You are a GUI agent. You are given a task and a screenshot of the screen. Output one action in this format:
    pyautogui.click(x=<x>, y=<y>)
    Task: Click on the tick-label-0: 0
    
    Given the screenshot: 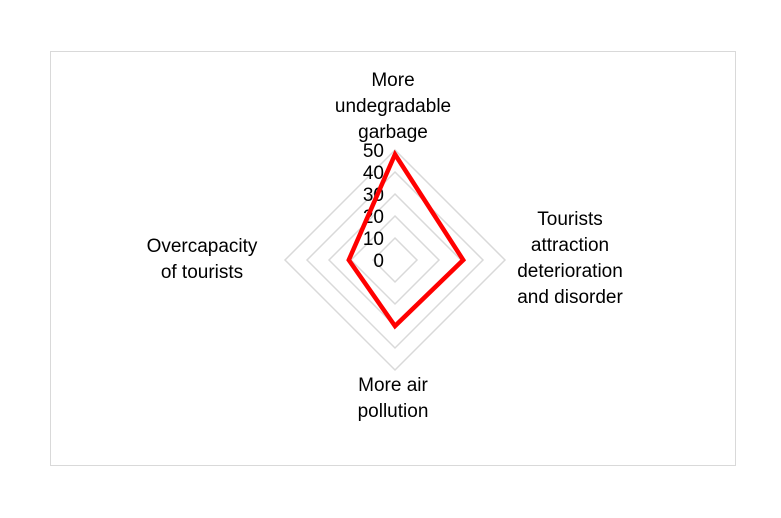 What is the action you would take?
    pyautogui.click(x=378, y=261)
    